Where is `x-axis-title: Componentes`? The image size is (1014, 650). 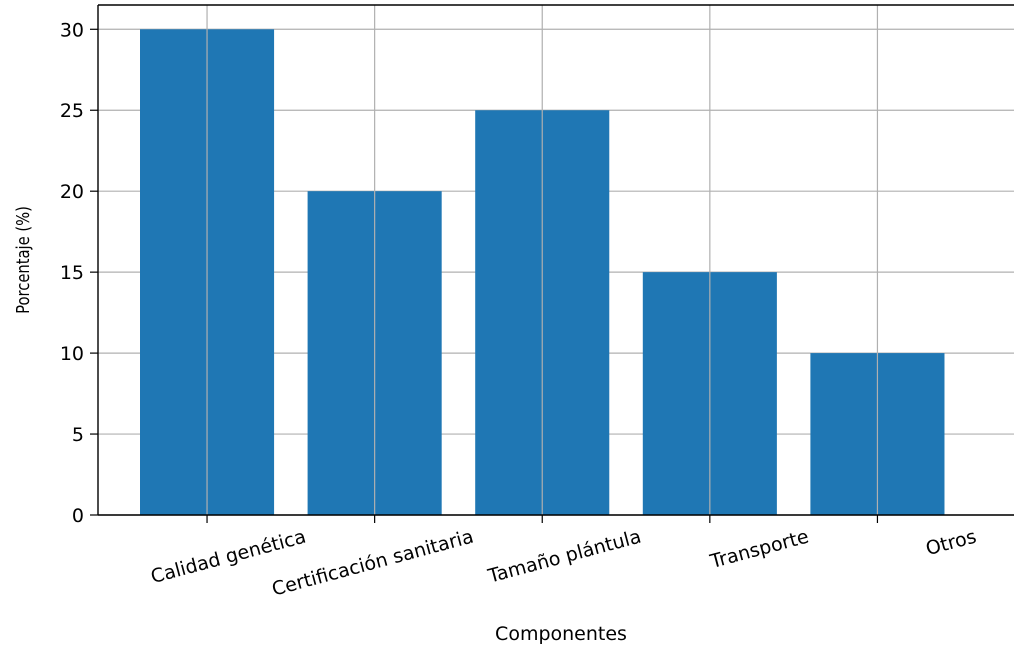 x-axis-title: Componentes is located at coordinates (561, 634).